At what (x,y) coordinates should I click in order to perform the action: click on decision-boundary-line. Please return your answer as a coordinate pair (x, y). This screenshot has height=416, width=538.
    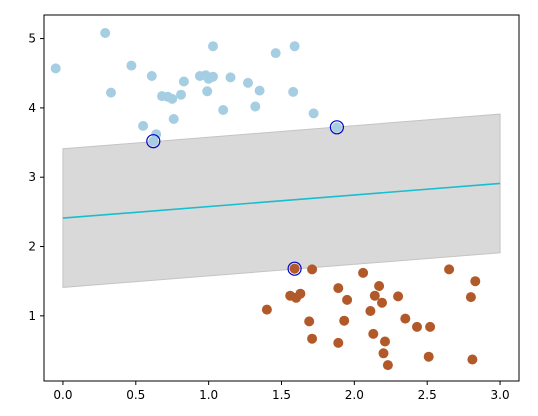
    Looking at the image, I should click on (281, 200).